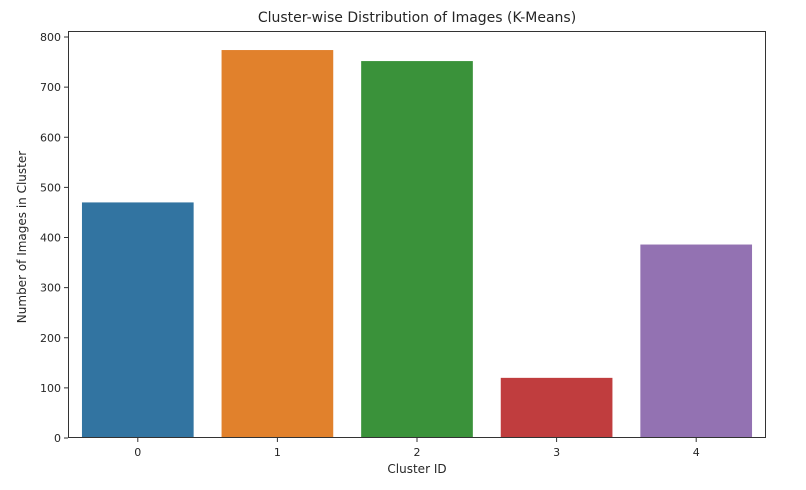 The height and width of the screenshot is (490, 806). Describe the element at coordinates (50, 37) in the screenshot. I see `y-tick-label: 800` at that location.